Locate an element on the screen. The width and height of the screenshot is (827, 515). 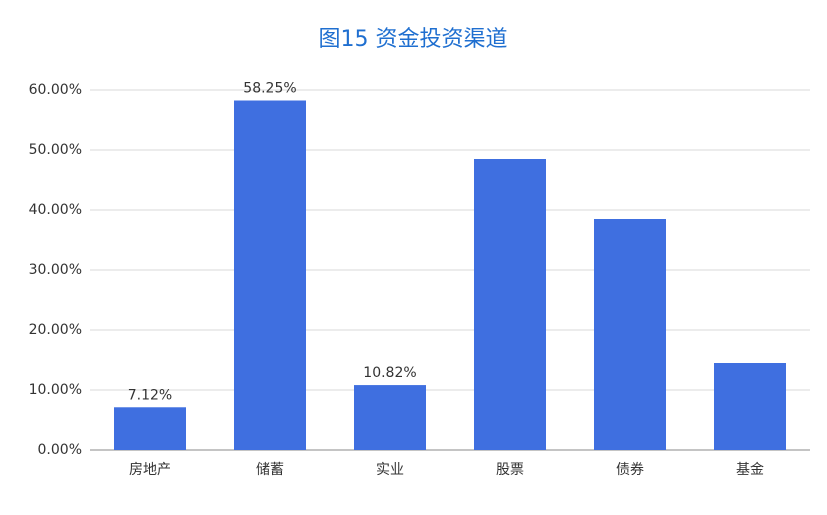
y-tick-label: 0.00% is located at coordinates (60, 450).